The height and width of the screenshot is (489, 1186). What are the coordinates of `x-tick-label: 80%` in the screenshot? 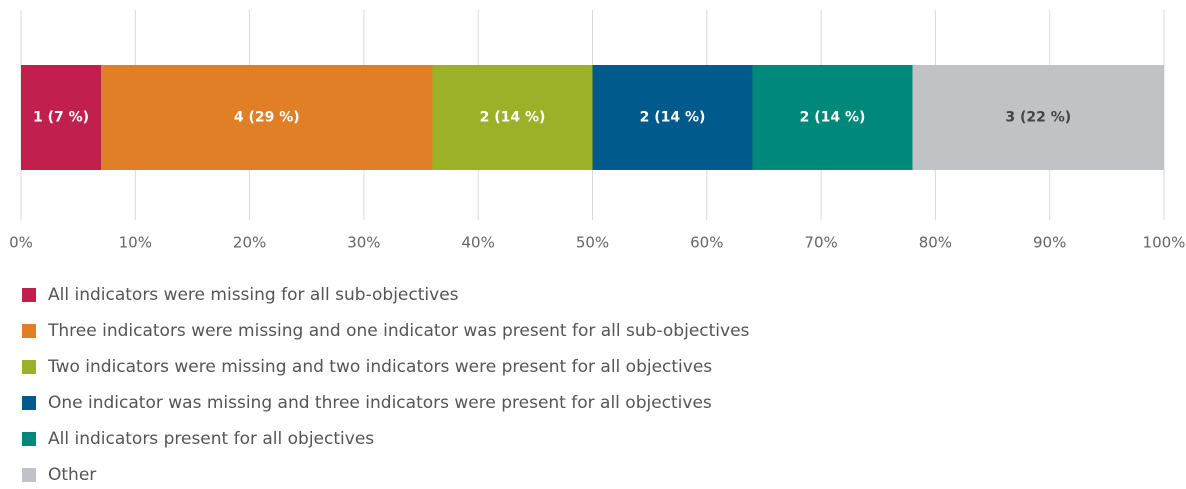 It's located at (935, 243).